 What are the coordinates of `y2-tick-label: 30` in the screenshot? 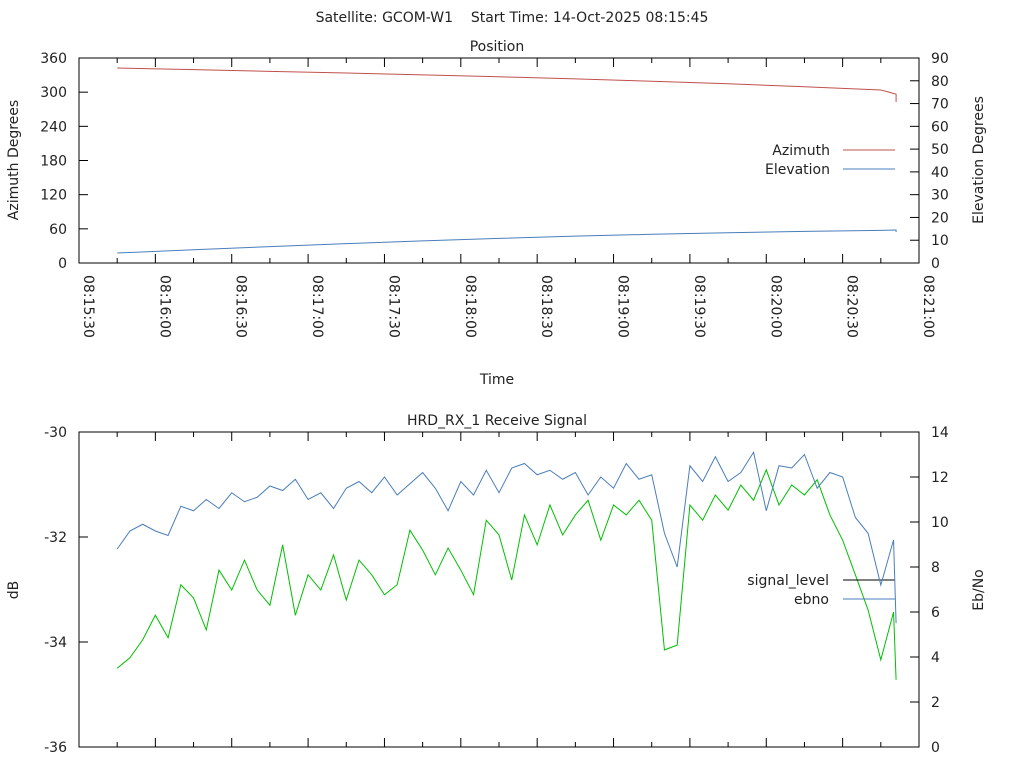 It's located at (940, 196).